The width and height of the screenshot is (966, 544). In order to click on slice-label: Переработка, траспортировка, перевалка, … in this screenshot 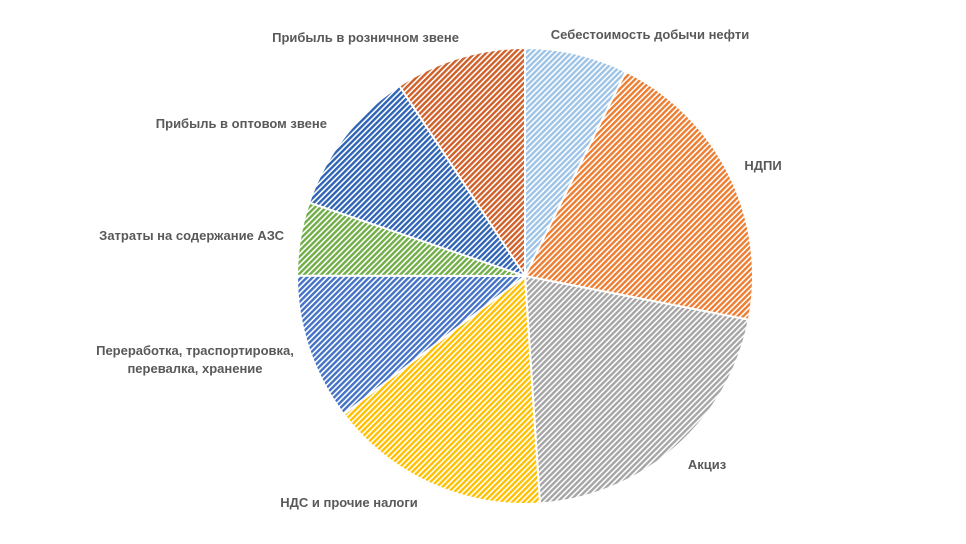, I will do `click(195, 359)`.